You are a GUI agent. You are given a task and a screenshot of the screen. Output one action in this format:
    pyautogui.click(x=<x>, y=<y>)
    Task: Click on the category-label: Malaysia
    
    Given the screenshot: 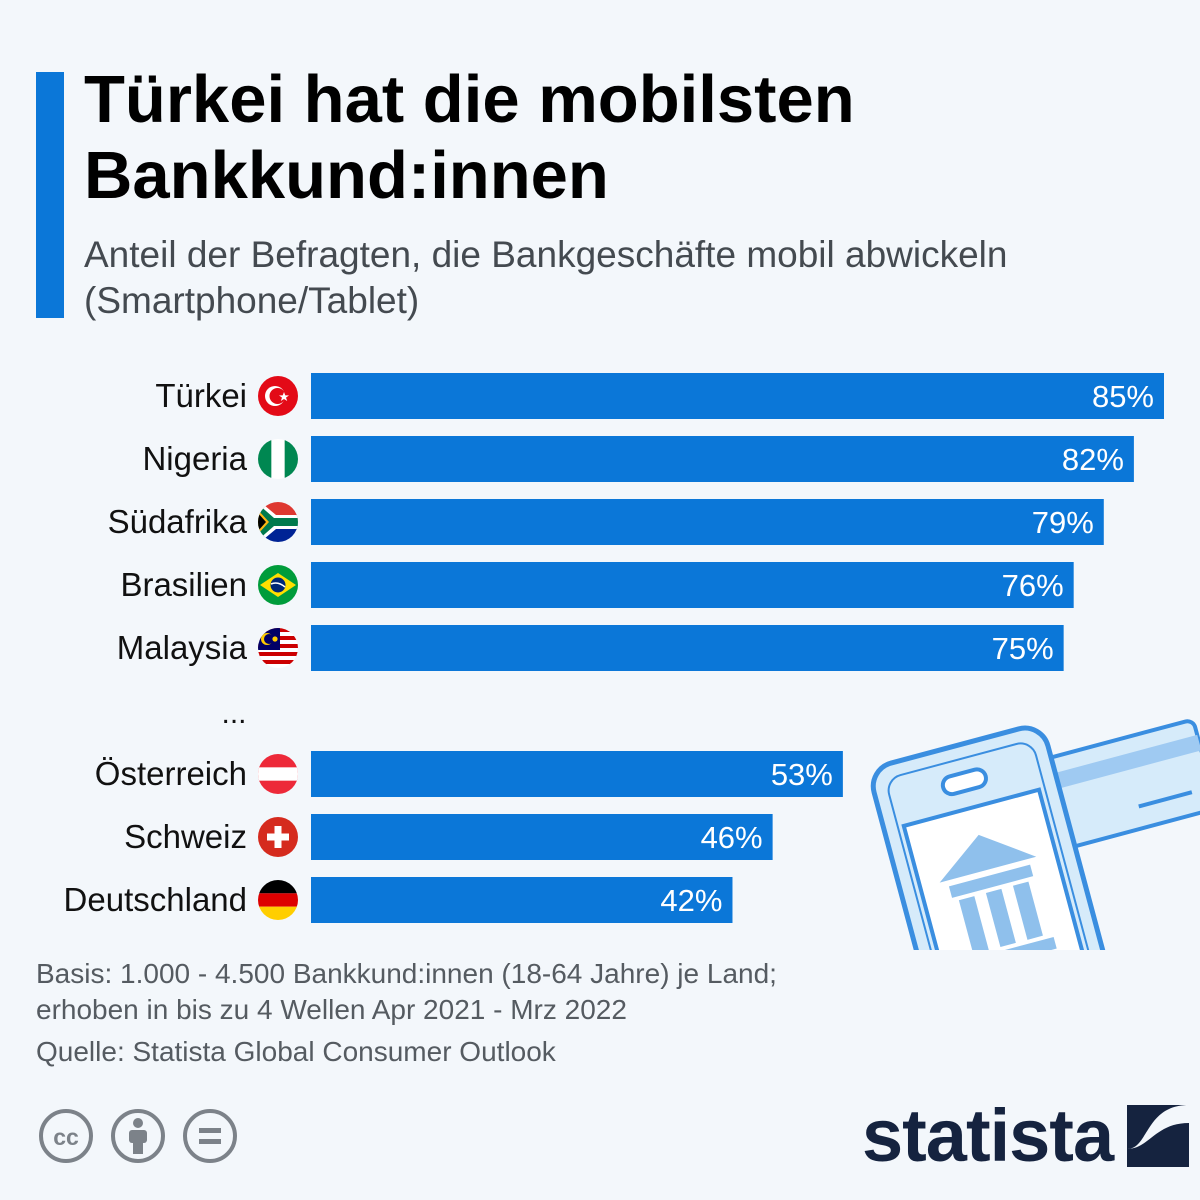 What is the action you would take?
    pyautogui.click(x=182, y=647)
    